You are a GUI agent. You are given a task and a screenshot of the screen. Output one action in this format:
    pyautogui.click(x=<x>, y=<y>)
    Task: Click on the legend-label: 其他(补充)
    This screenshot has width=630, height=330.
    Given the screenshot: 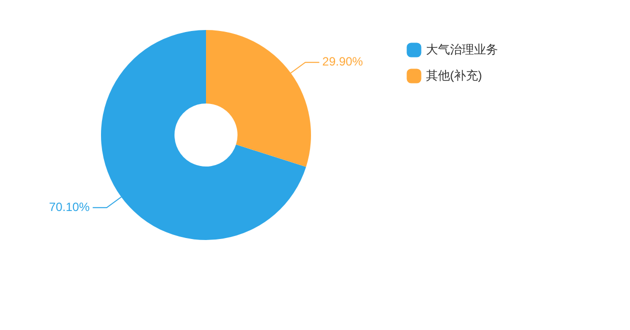 What is the action you would take?
    pyautogui.click(x=454, y=75)
    